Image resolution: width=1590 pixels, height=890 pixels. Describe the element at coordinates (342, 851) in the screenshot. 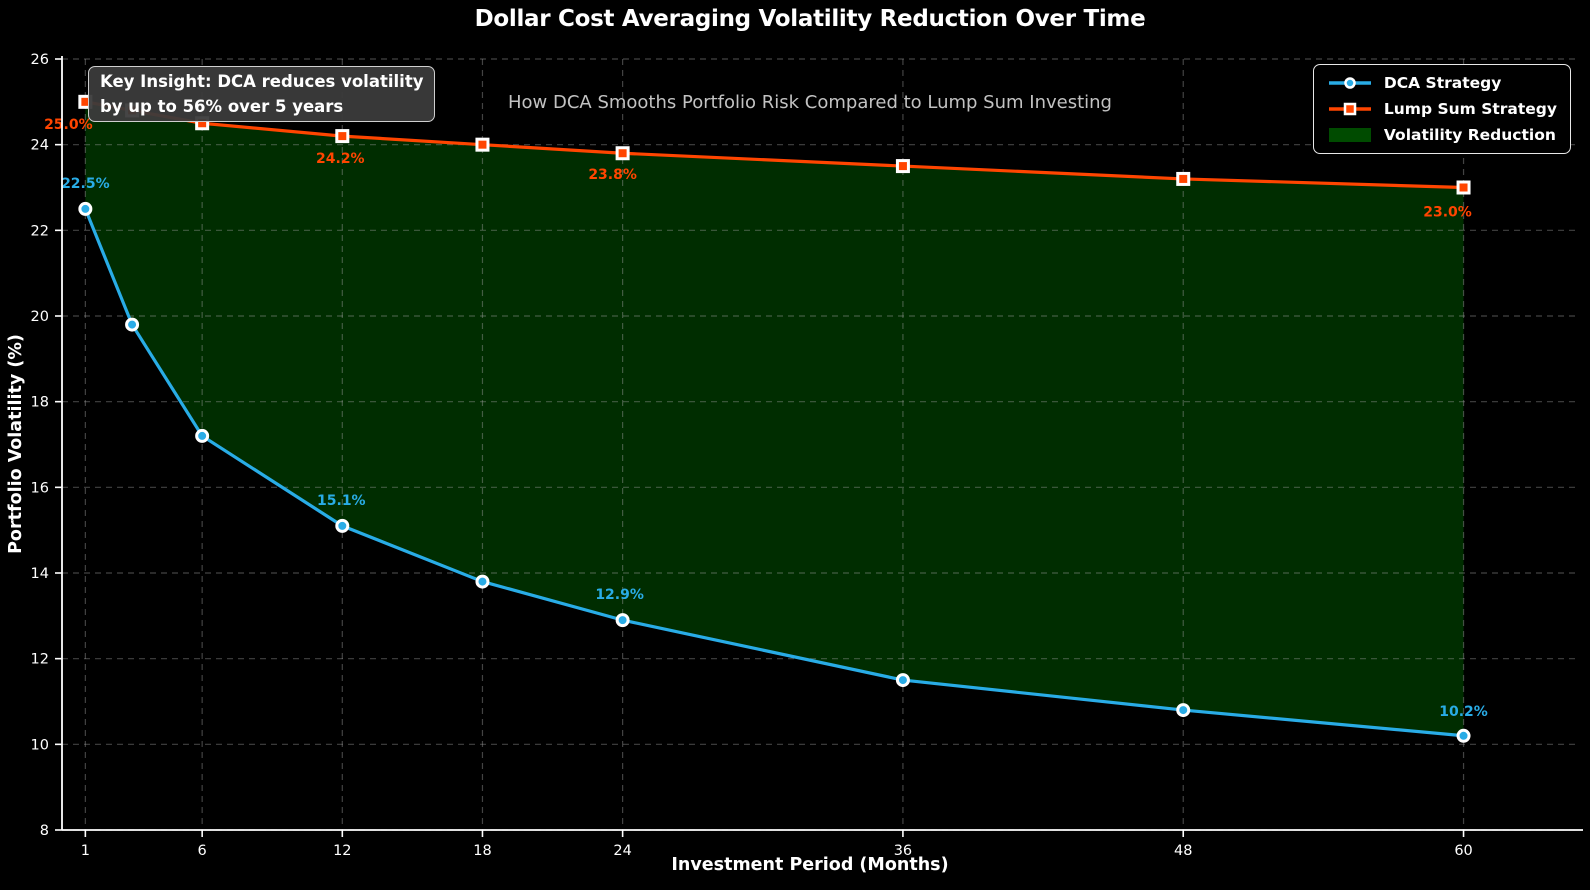

I see `x-tick-label: 12` at that location.